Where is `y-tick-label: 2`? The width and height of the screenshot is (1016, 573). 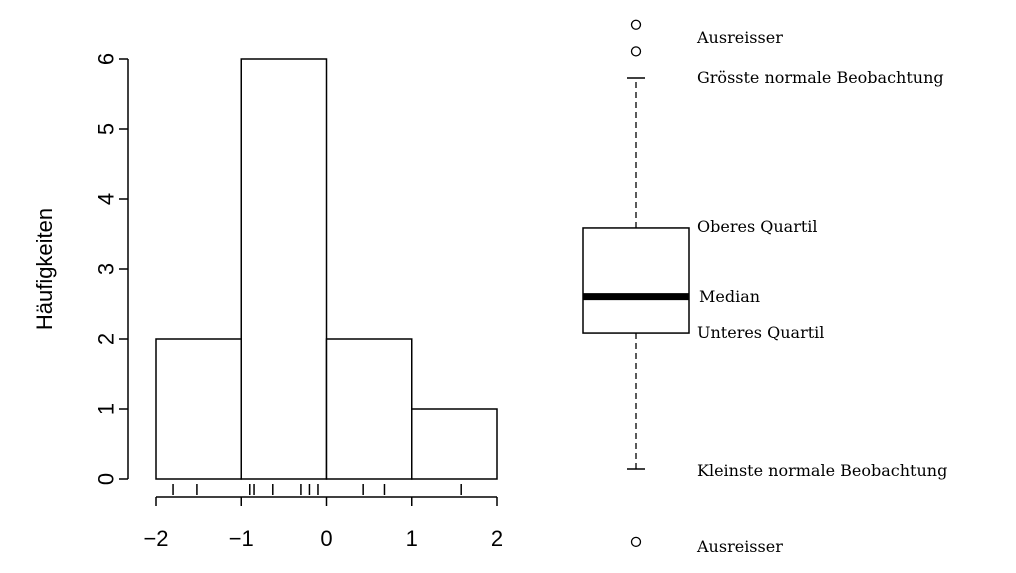
y-tick-label: 2 is located at coordinates (106, 339).